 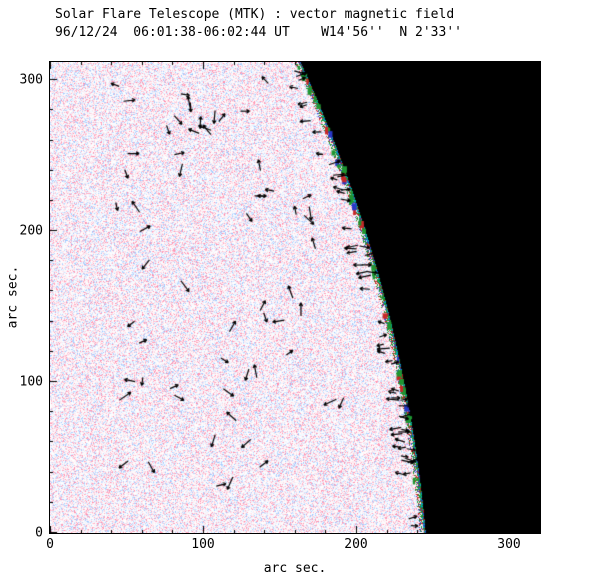 I want to click on x-tick-label-300: 300, so click(x=509, y=544).